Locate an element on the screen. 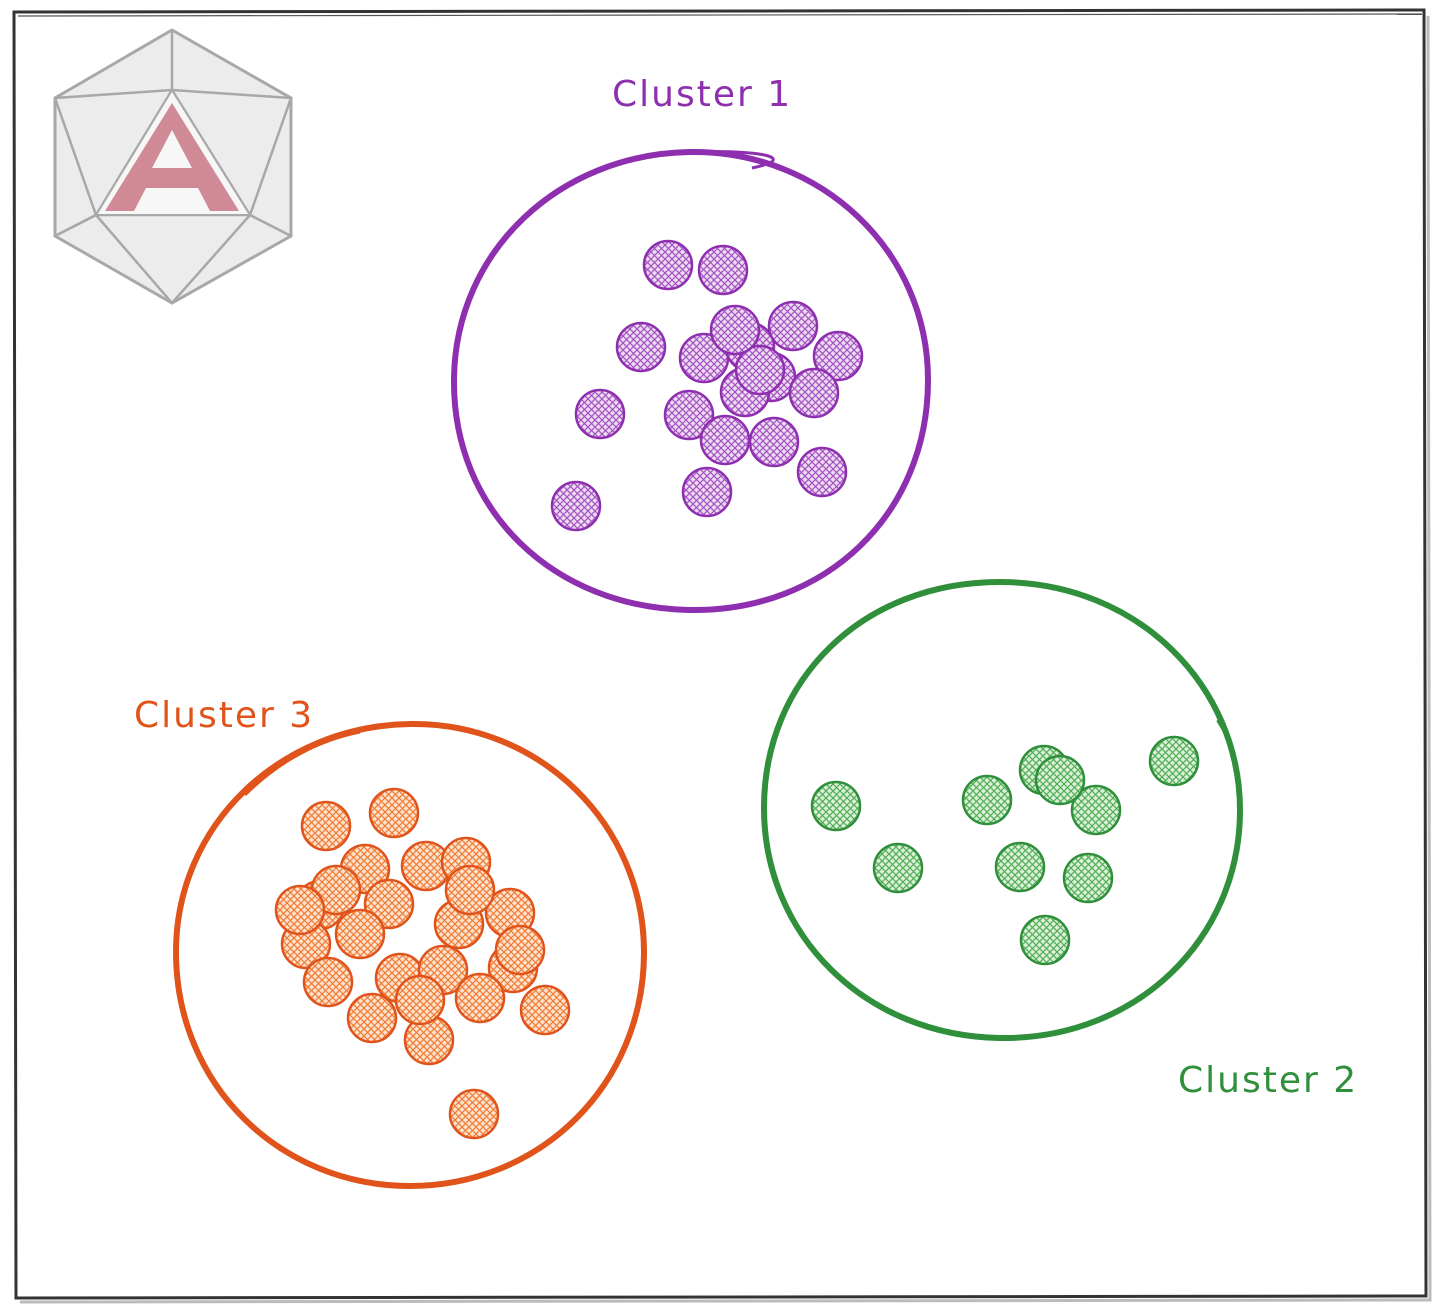 The width and height of the screenshot is (1438, 1309). cluster-2-boundary is located at coordinates (1002, 810).